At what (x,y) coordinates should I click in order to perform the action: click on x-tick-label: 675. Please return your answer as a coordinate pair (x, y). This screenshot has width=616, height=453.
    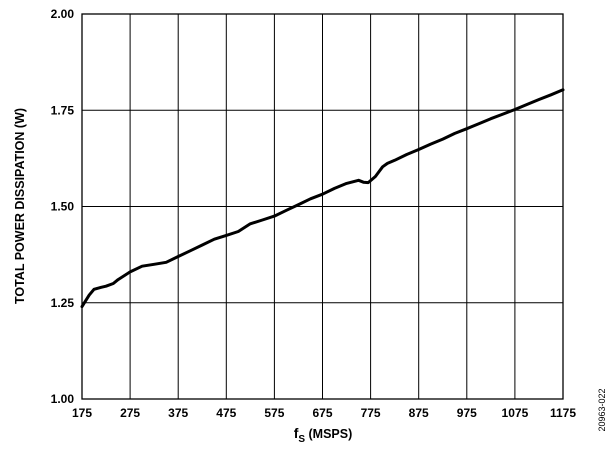
    Looking at the image, I should click on (322, 413).